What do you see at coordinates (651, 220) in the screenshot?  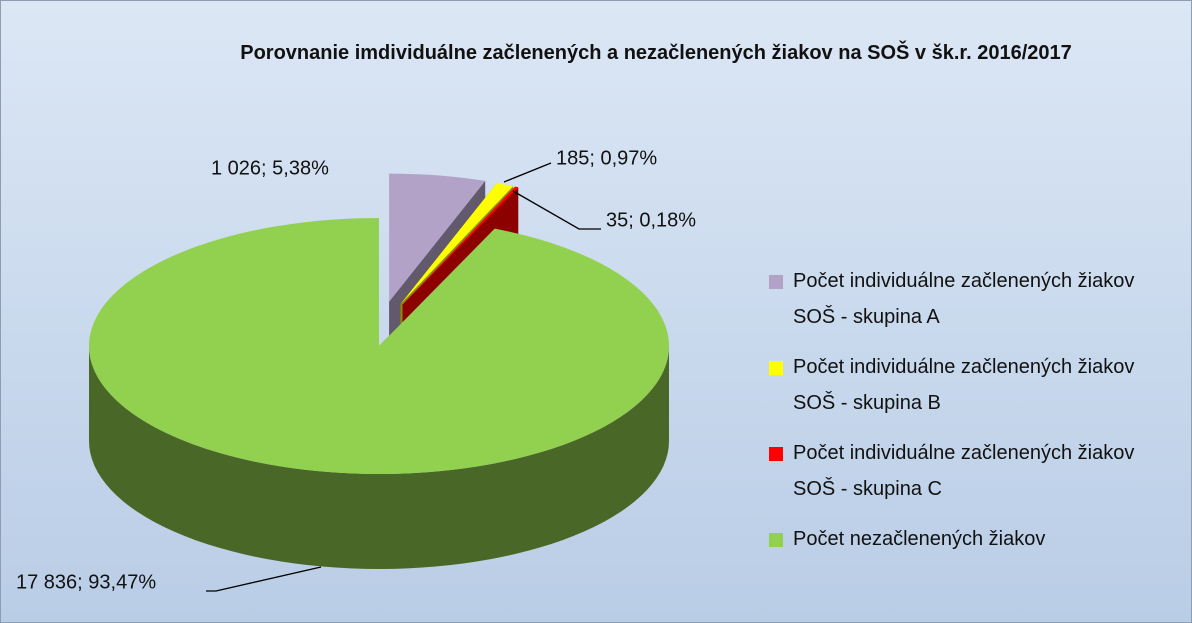 I see `data-label: 35; 0,18%` at bounding box center [651, 220].